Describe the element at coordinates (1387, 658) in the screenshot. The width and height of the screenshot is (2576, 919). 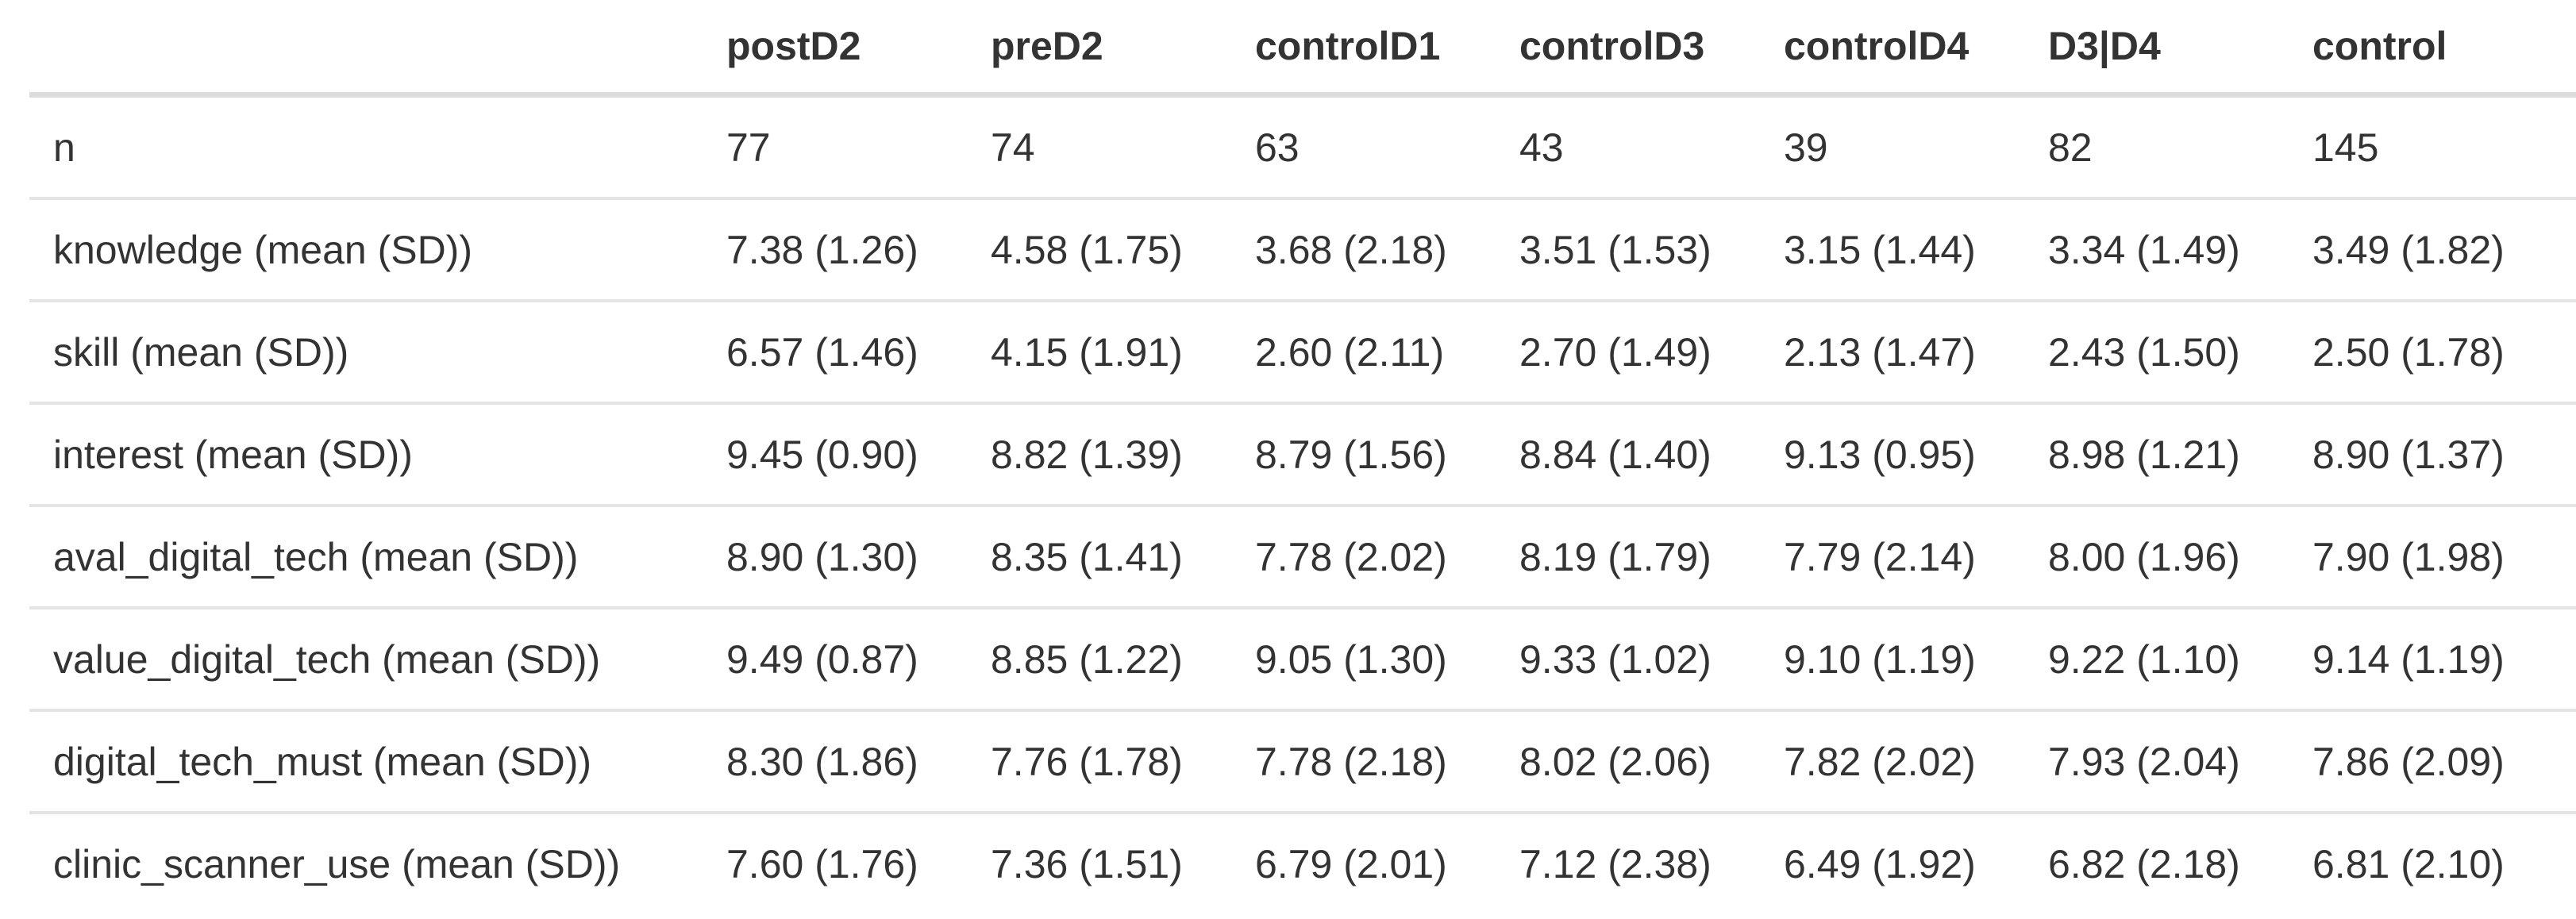
I see `cell: 9.05 (1.30)` at that location.